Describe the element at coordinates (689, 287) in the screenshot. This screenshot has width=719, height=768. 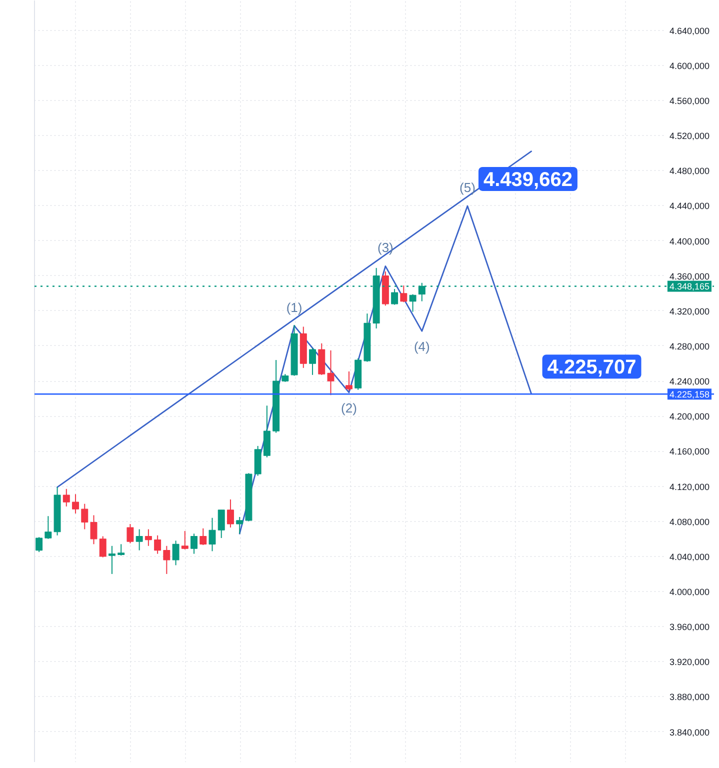
I see `ref-line-label: 4.348,165` at that location.